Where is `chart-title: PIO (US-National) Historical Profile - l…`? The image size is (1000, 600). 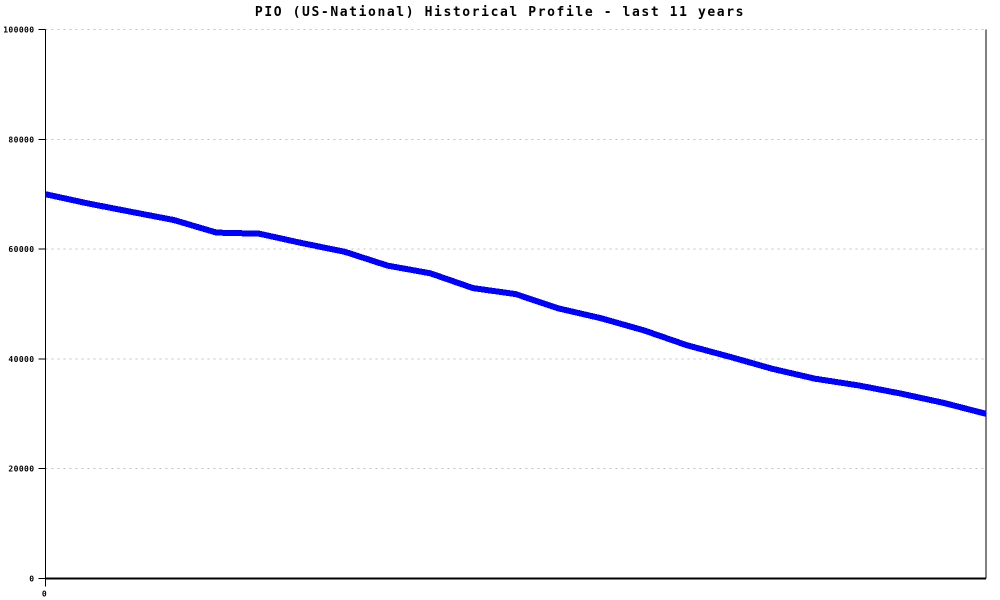
chart-title: PIO (US-National) Historical Profile - l… is located at coordinates (500, 12).